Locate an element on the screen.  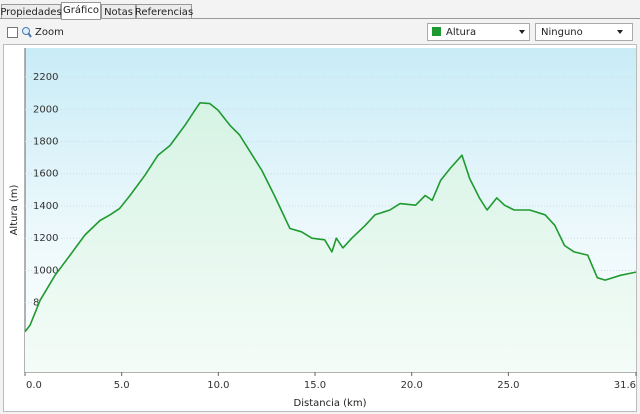
y-tick-label: 2000 is located at coordinates (45, 109).